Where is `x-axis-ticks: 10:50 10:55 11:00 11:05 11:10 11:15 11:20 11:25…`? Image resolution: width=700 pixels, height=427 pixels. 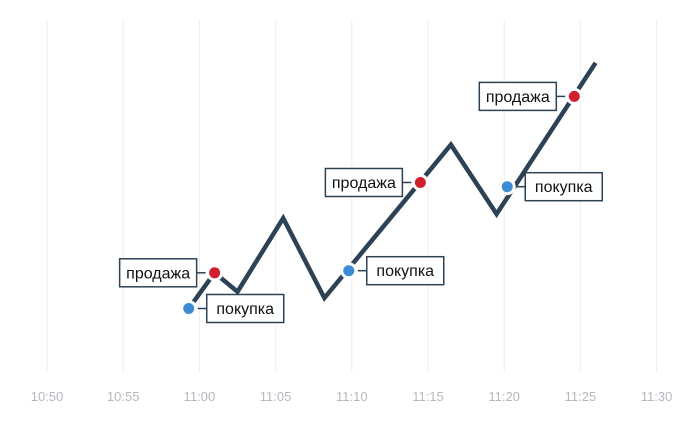
x-axis-ticks: 10:50 10:55 11:00 11:05 11:10 11:15 11:20 11:25… is located at coordinates (352, 396).